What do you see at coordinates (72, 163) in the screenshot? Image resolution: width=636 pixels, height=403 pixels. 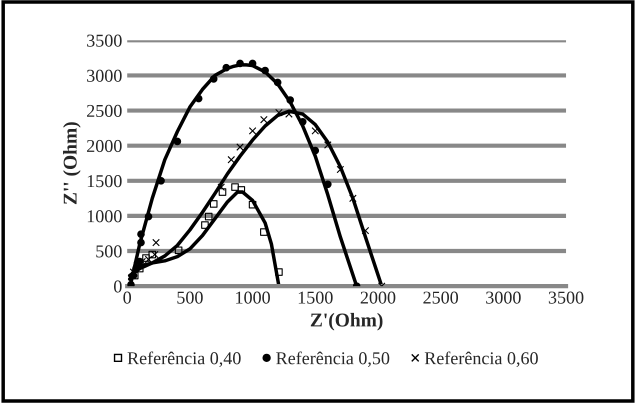 I see `y-axis-title: Z'' (Ohm)` at bounding box center [72, 163].